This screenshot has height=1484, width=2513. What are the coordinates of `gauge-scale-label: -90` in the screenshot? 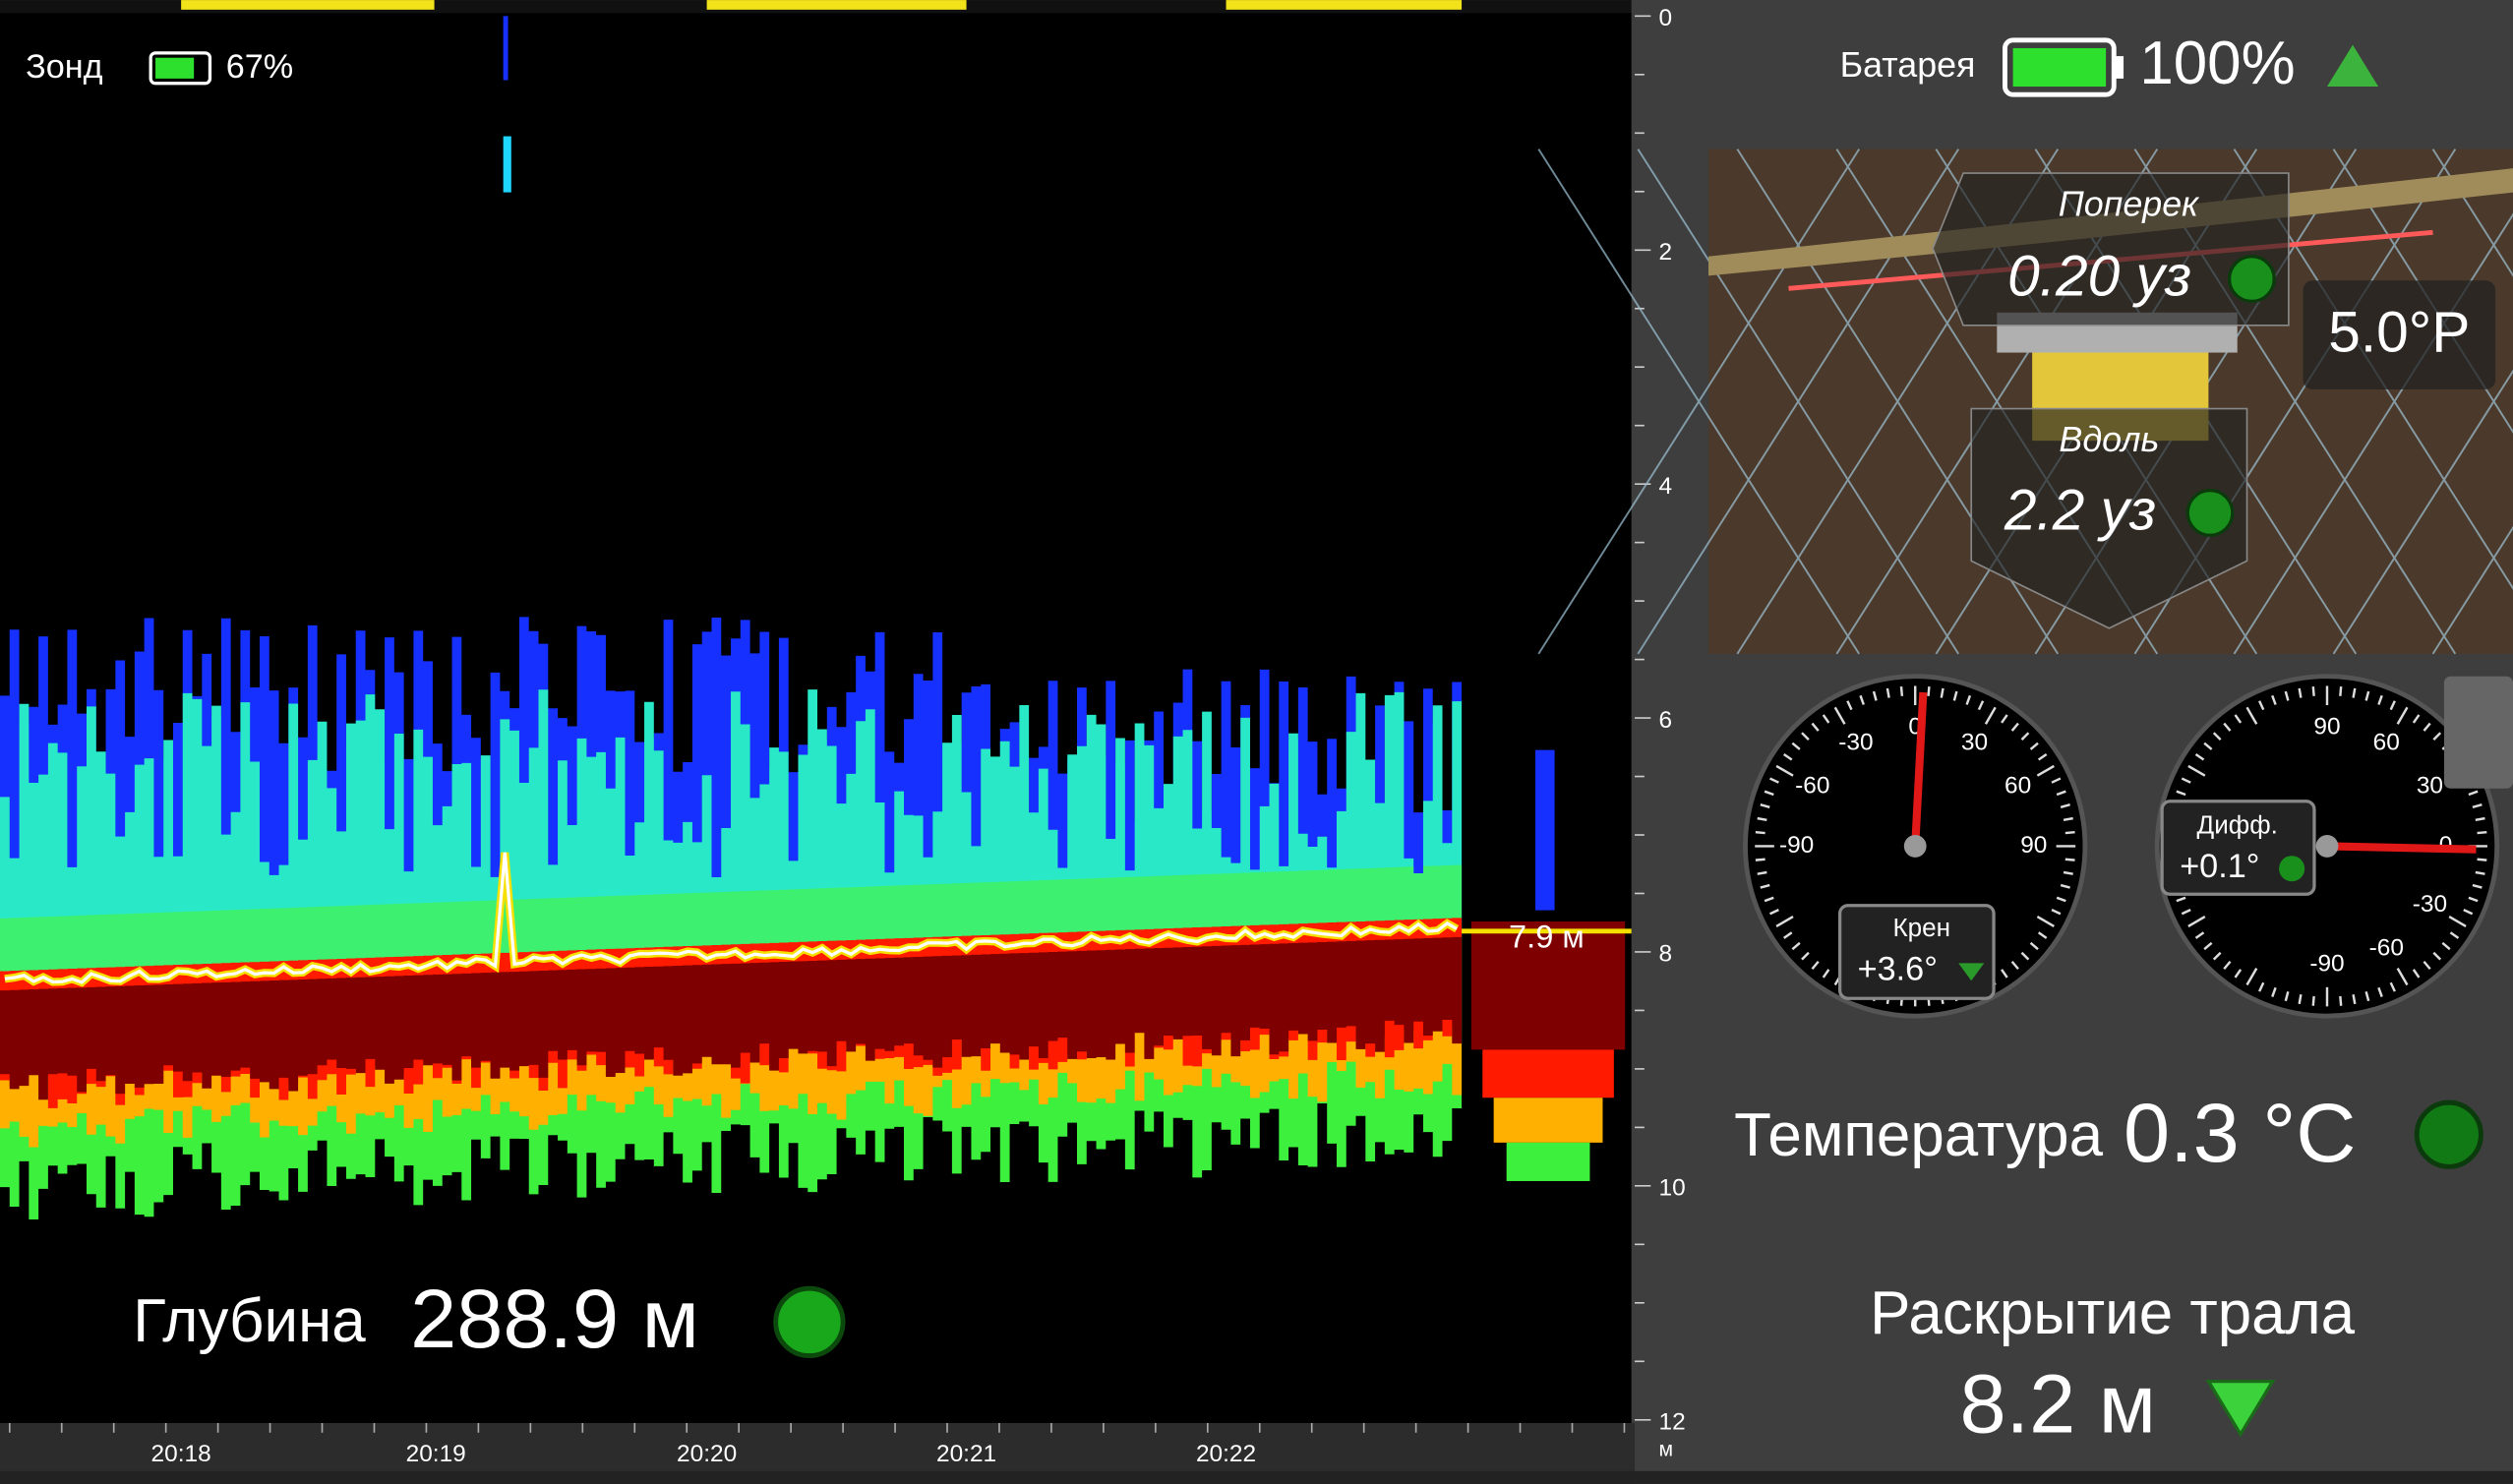 It's located at (2326, 963).